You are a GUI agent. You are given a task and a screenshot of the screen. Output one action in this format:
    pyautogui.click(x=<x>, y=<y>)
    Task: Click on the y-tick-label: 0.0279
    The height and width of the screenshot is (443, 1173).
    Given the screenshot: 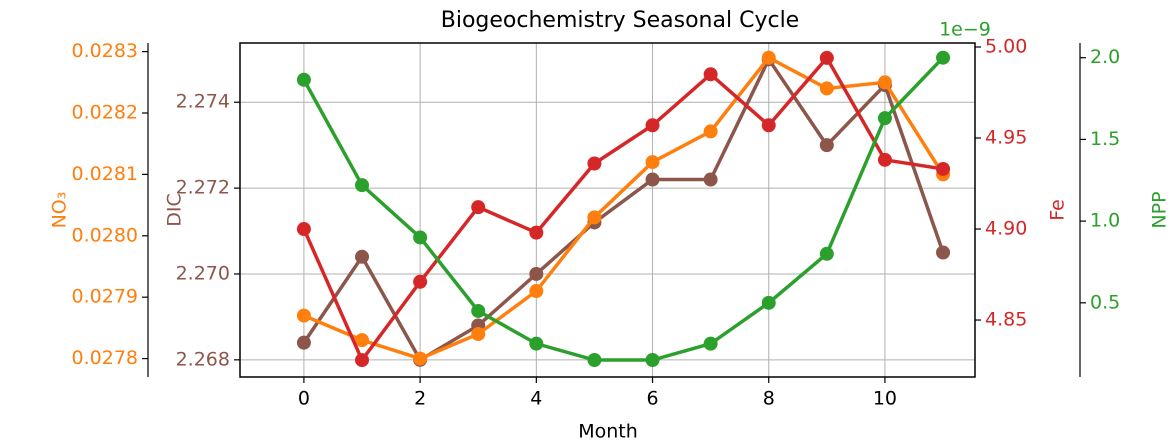 What is the action you would take?
    pyautogui.click(x=105, y=297)
    